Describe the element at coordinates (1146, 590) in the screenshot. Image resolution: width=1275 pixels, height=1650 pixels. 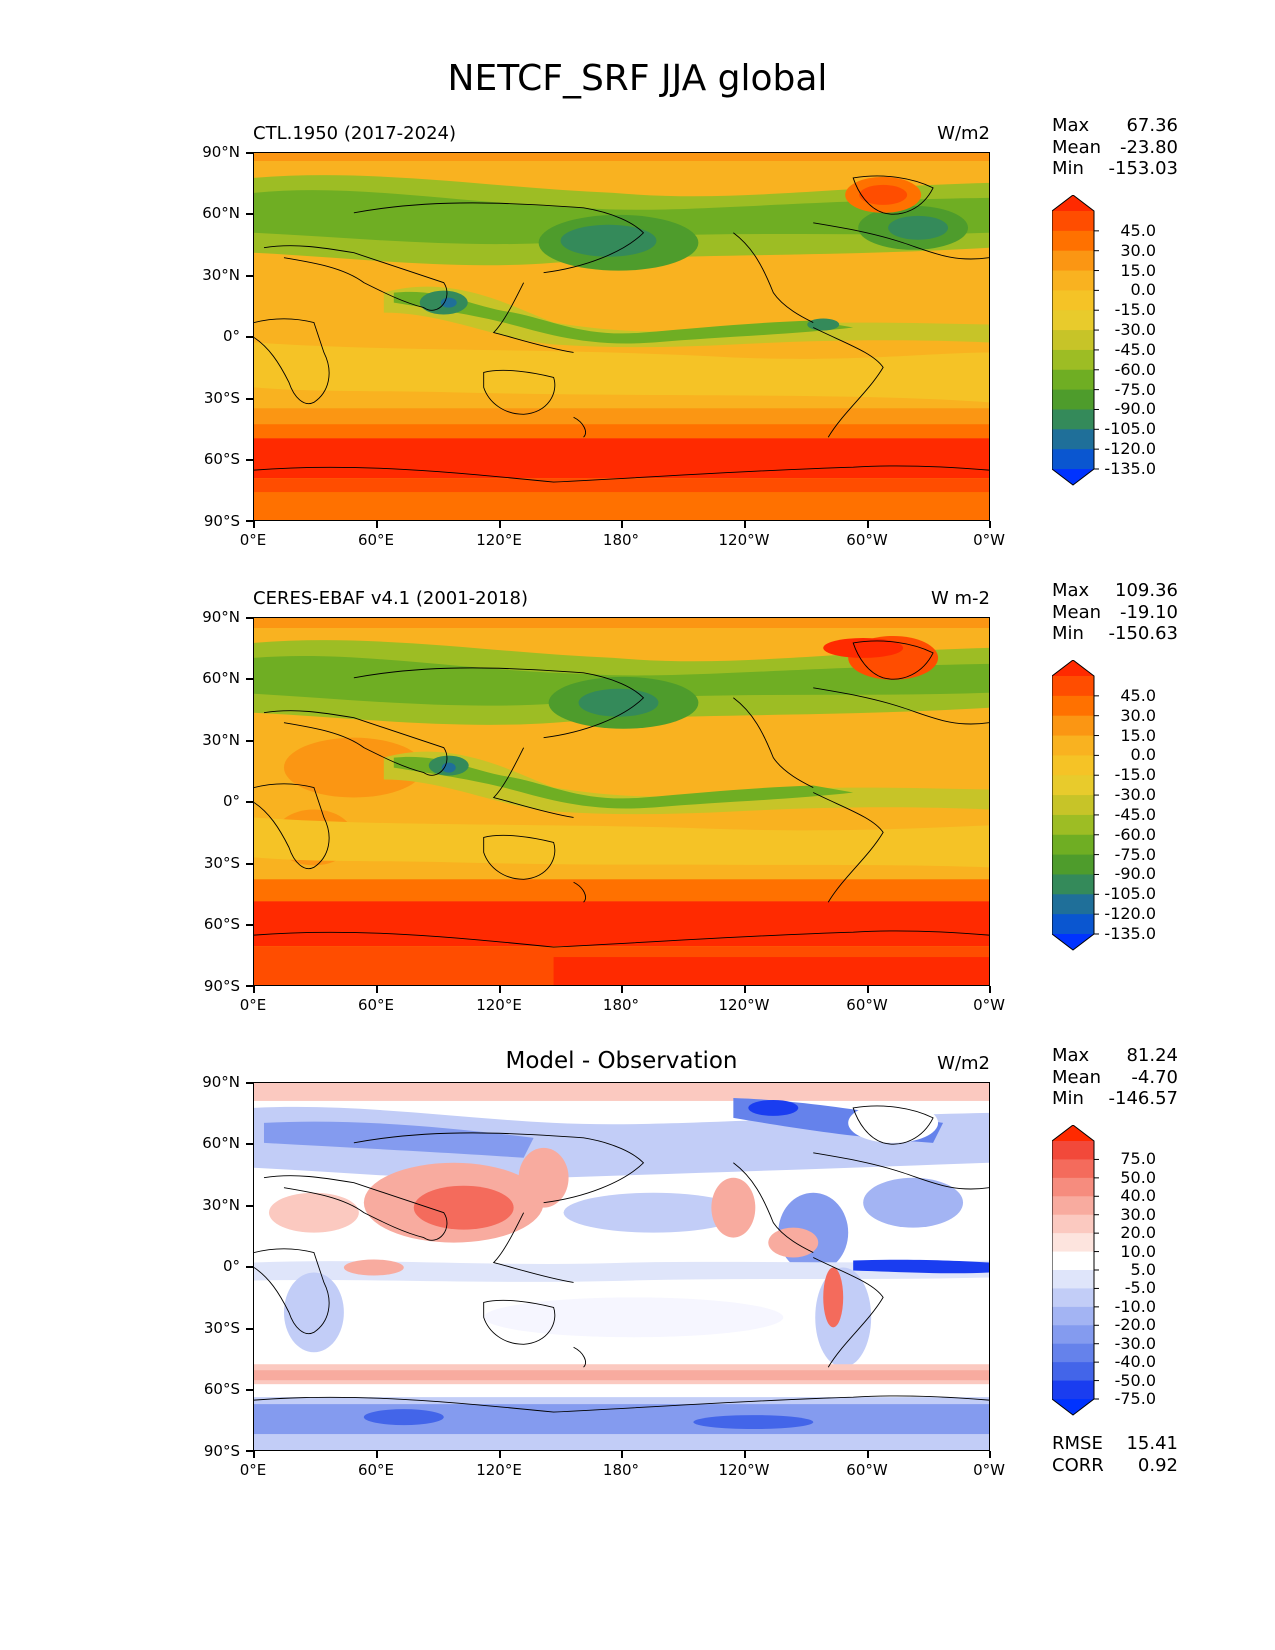
I see `max-value: 109.36` at that location.